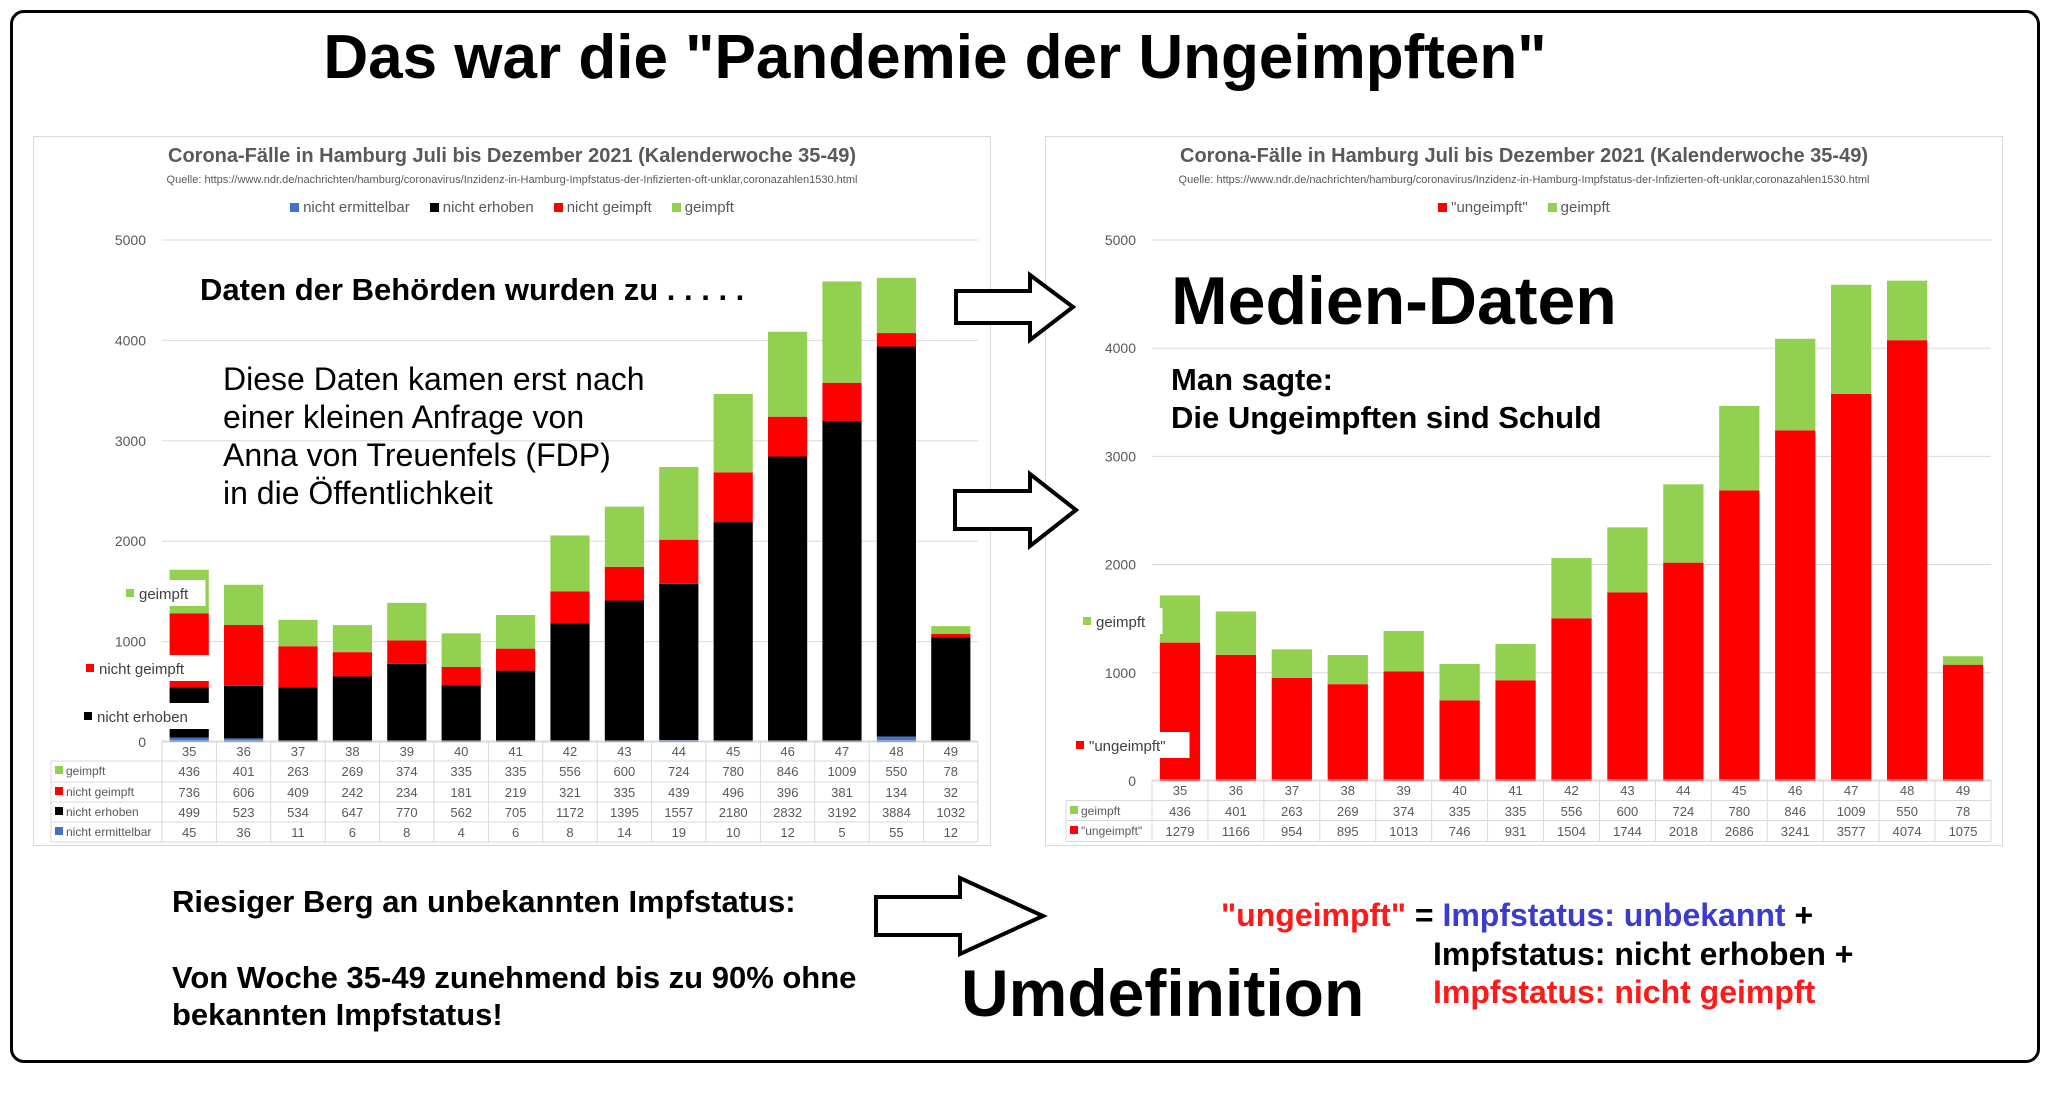 The image size is (2048, 1093). I want to click on table-cell: 1395, so click(624, 812).